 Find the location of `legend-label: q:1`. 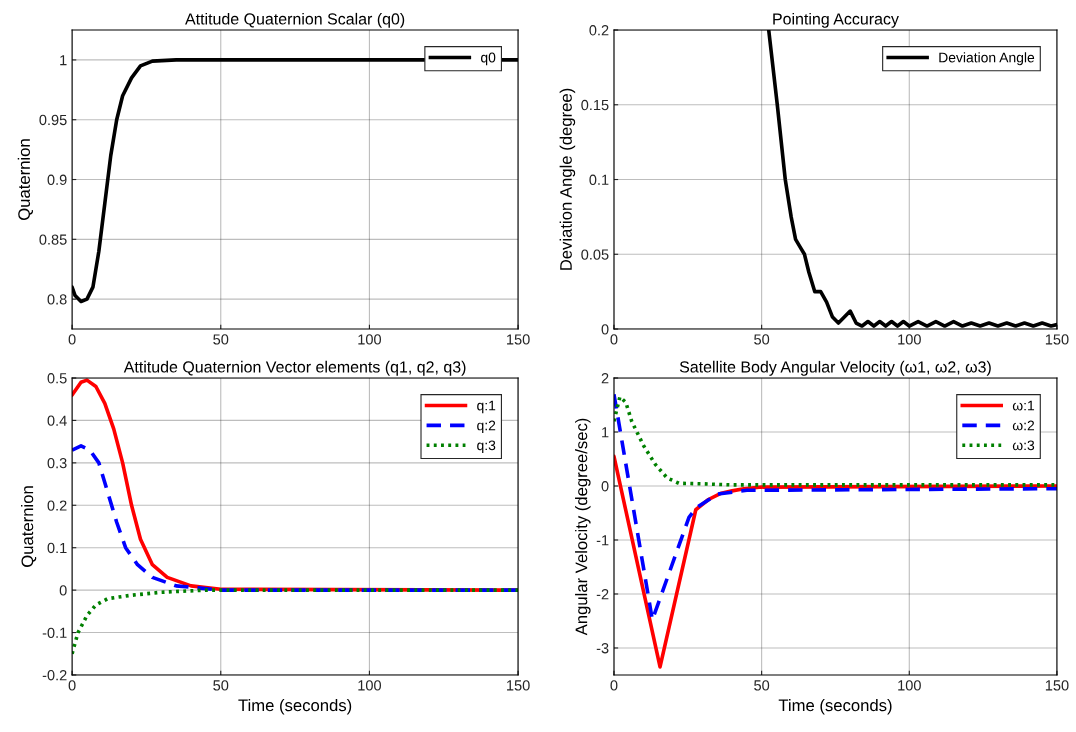

legend-label: q:1 is located at coordinates (486, 407).